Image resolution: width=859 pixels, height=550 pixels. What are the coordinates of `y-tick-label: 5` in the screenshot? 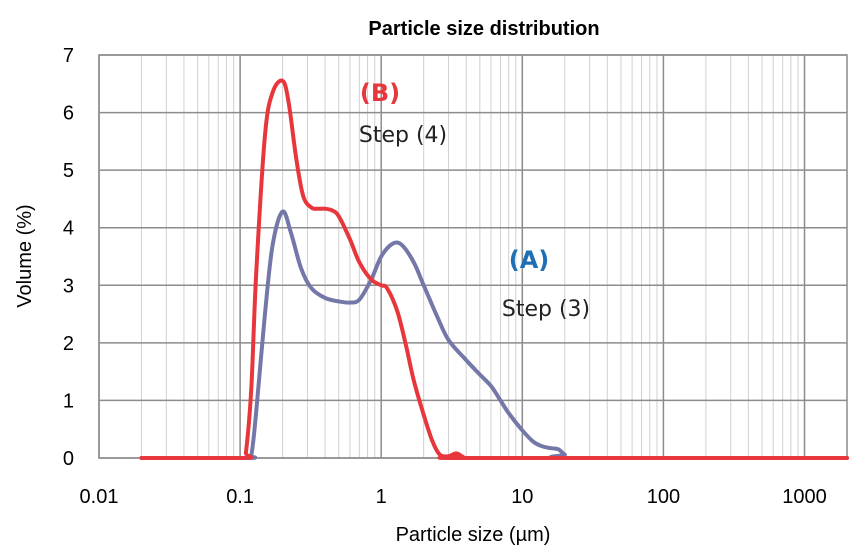 It's located at (68, 171).